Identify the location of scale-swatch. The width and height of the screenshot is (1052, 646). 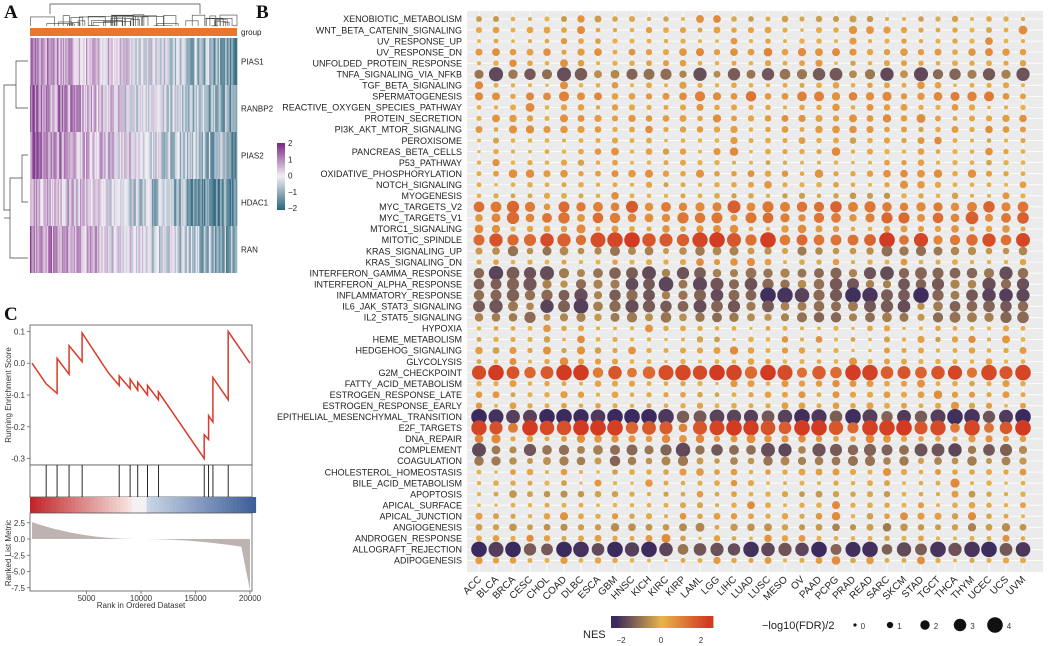
(281, 204).